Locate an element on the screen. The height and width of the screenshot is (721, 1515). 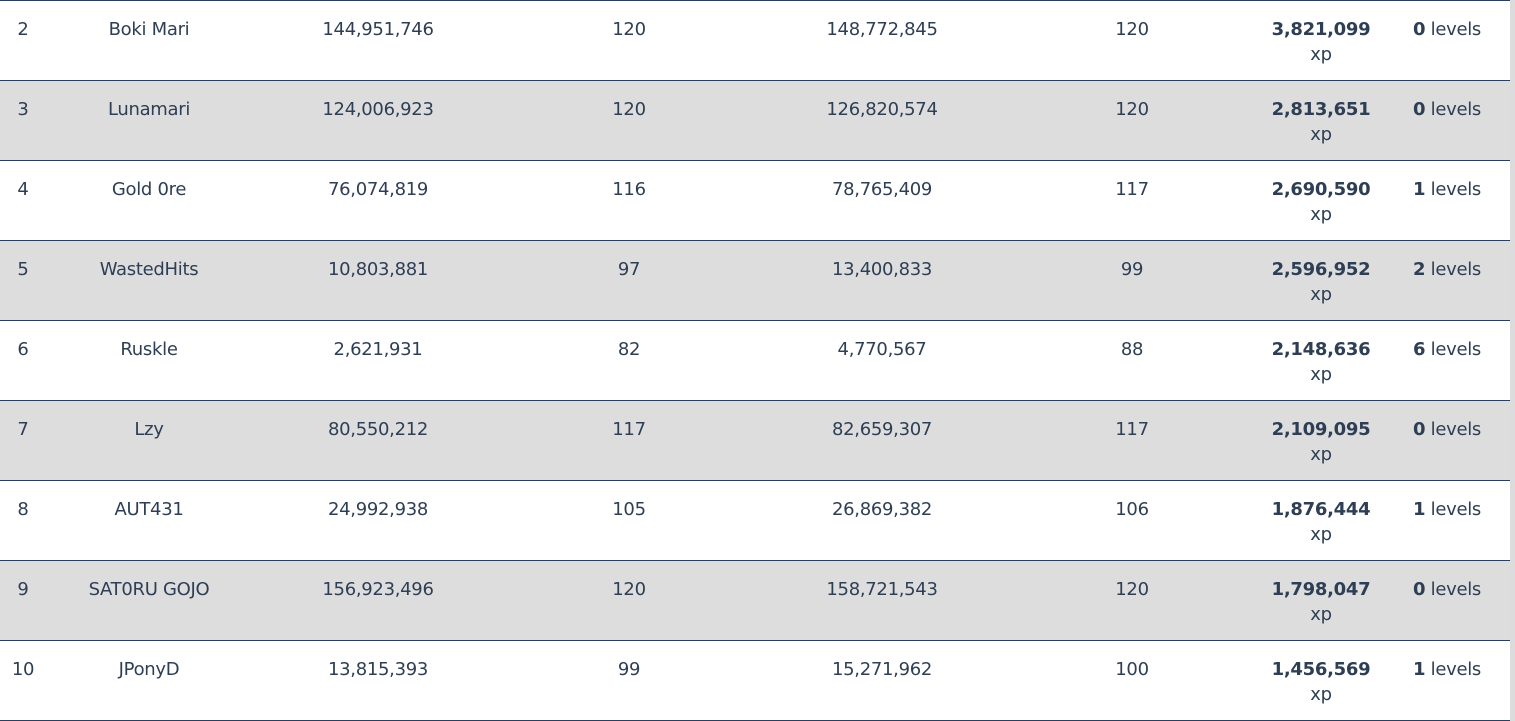
xp-start-cell: 80,550,212 is located at coordinates (378, 429).